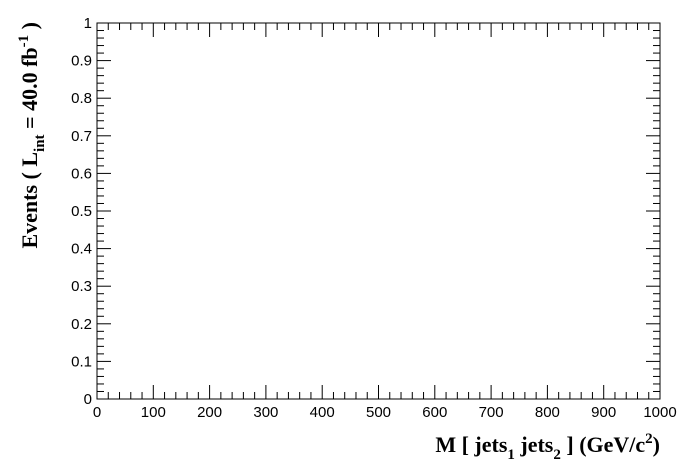  Describe the element at coordinates (81, 286) in the screenshot. I see `y-tick-label: 0.3` at that location.